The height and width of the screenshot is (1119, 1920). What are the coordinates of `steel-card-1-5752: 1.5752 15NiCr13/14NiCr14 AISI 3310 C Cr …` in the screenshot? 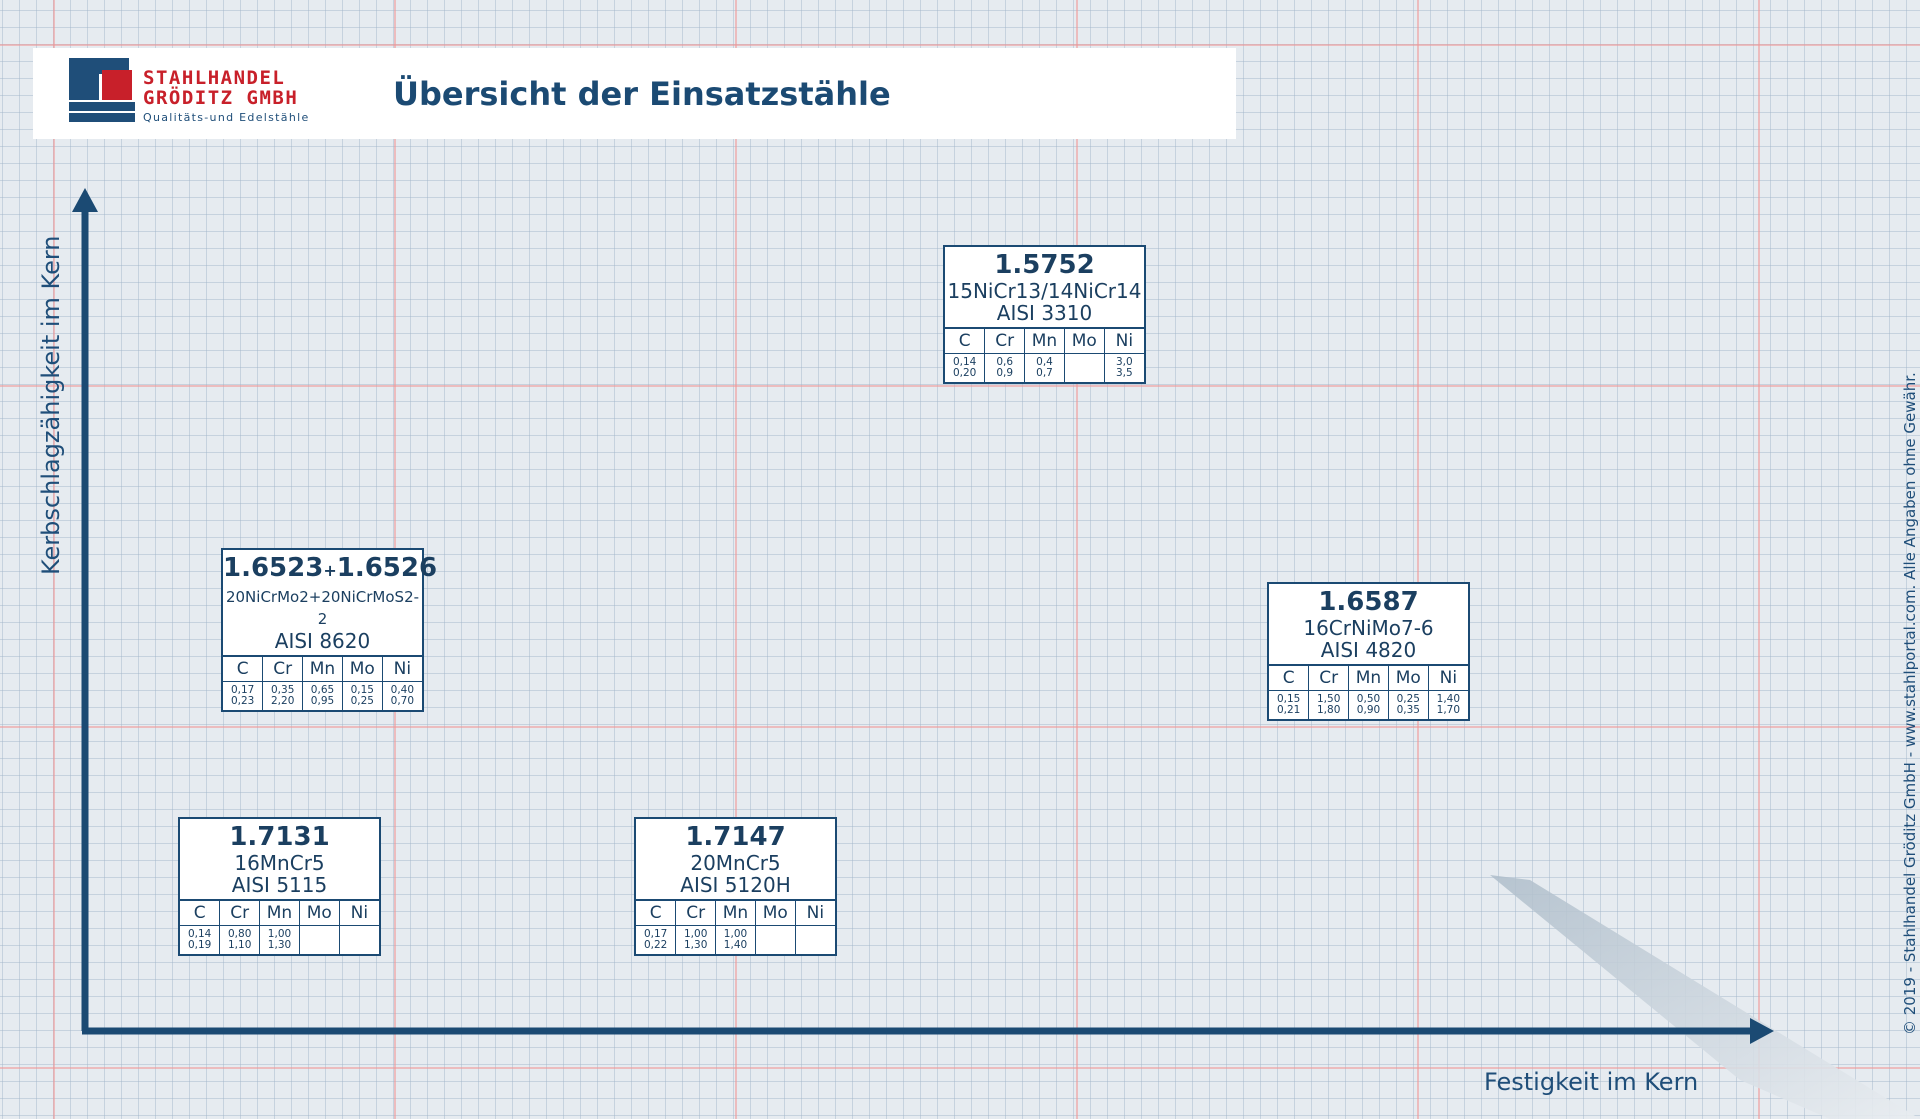 It's located at (1044, 314).